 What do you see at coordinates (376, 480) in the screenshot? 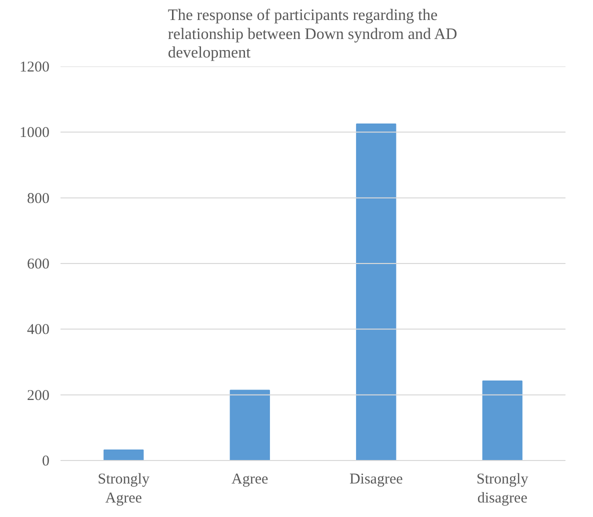
I see `x-tick-label: Disagree` at bounding box center [376, 480].